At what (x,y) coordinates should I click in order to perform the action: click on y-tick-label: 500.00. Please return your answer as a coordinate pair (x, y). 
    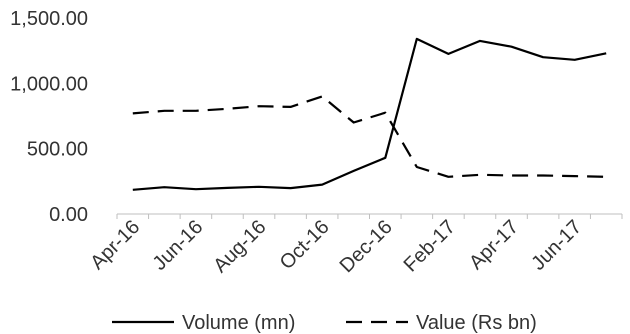
    Looking at the image, I should click on (57, 150).